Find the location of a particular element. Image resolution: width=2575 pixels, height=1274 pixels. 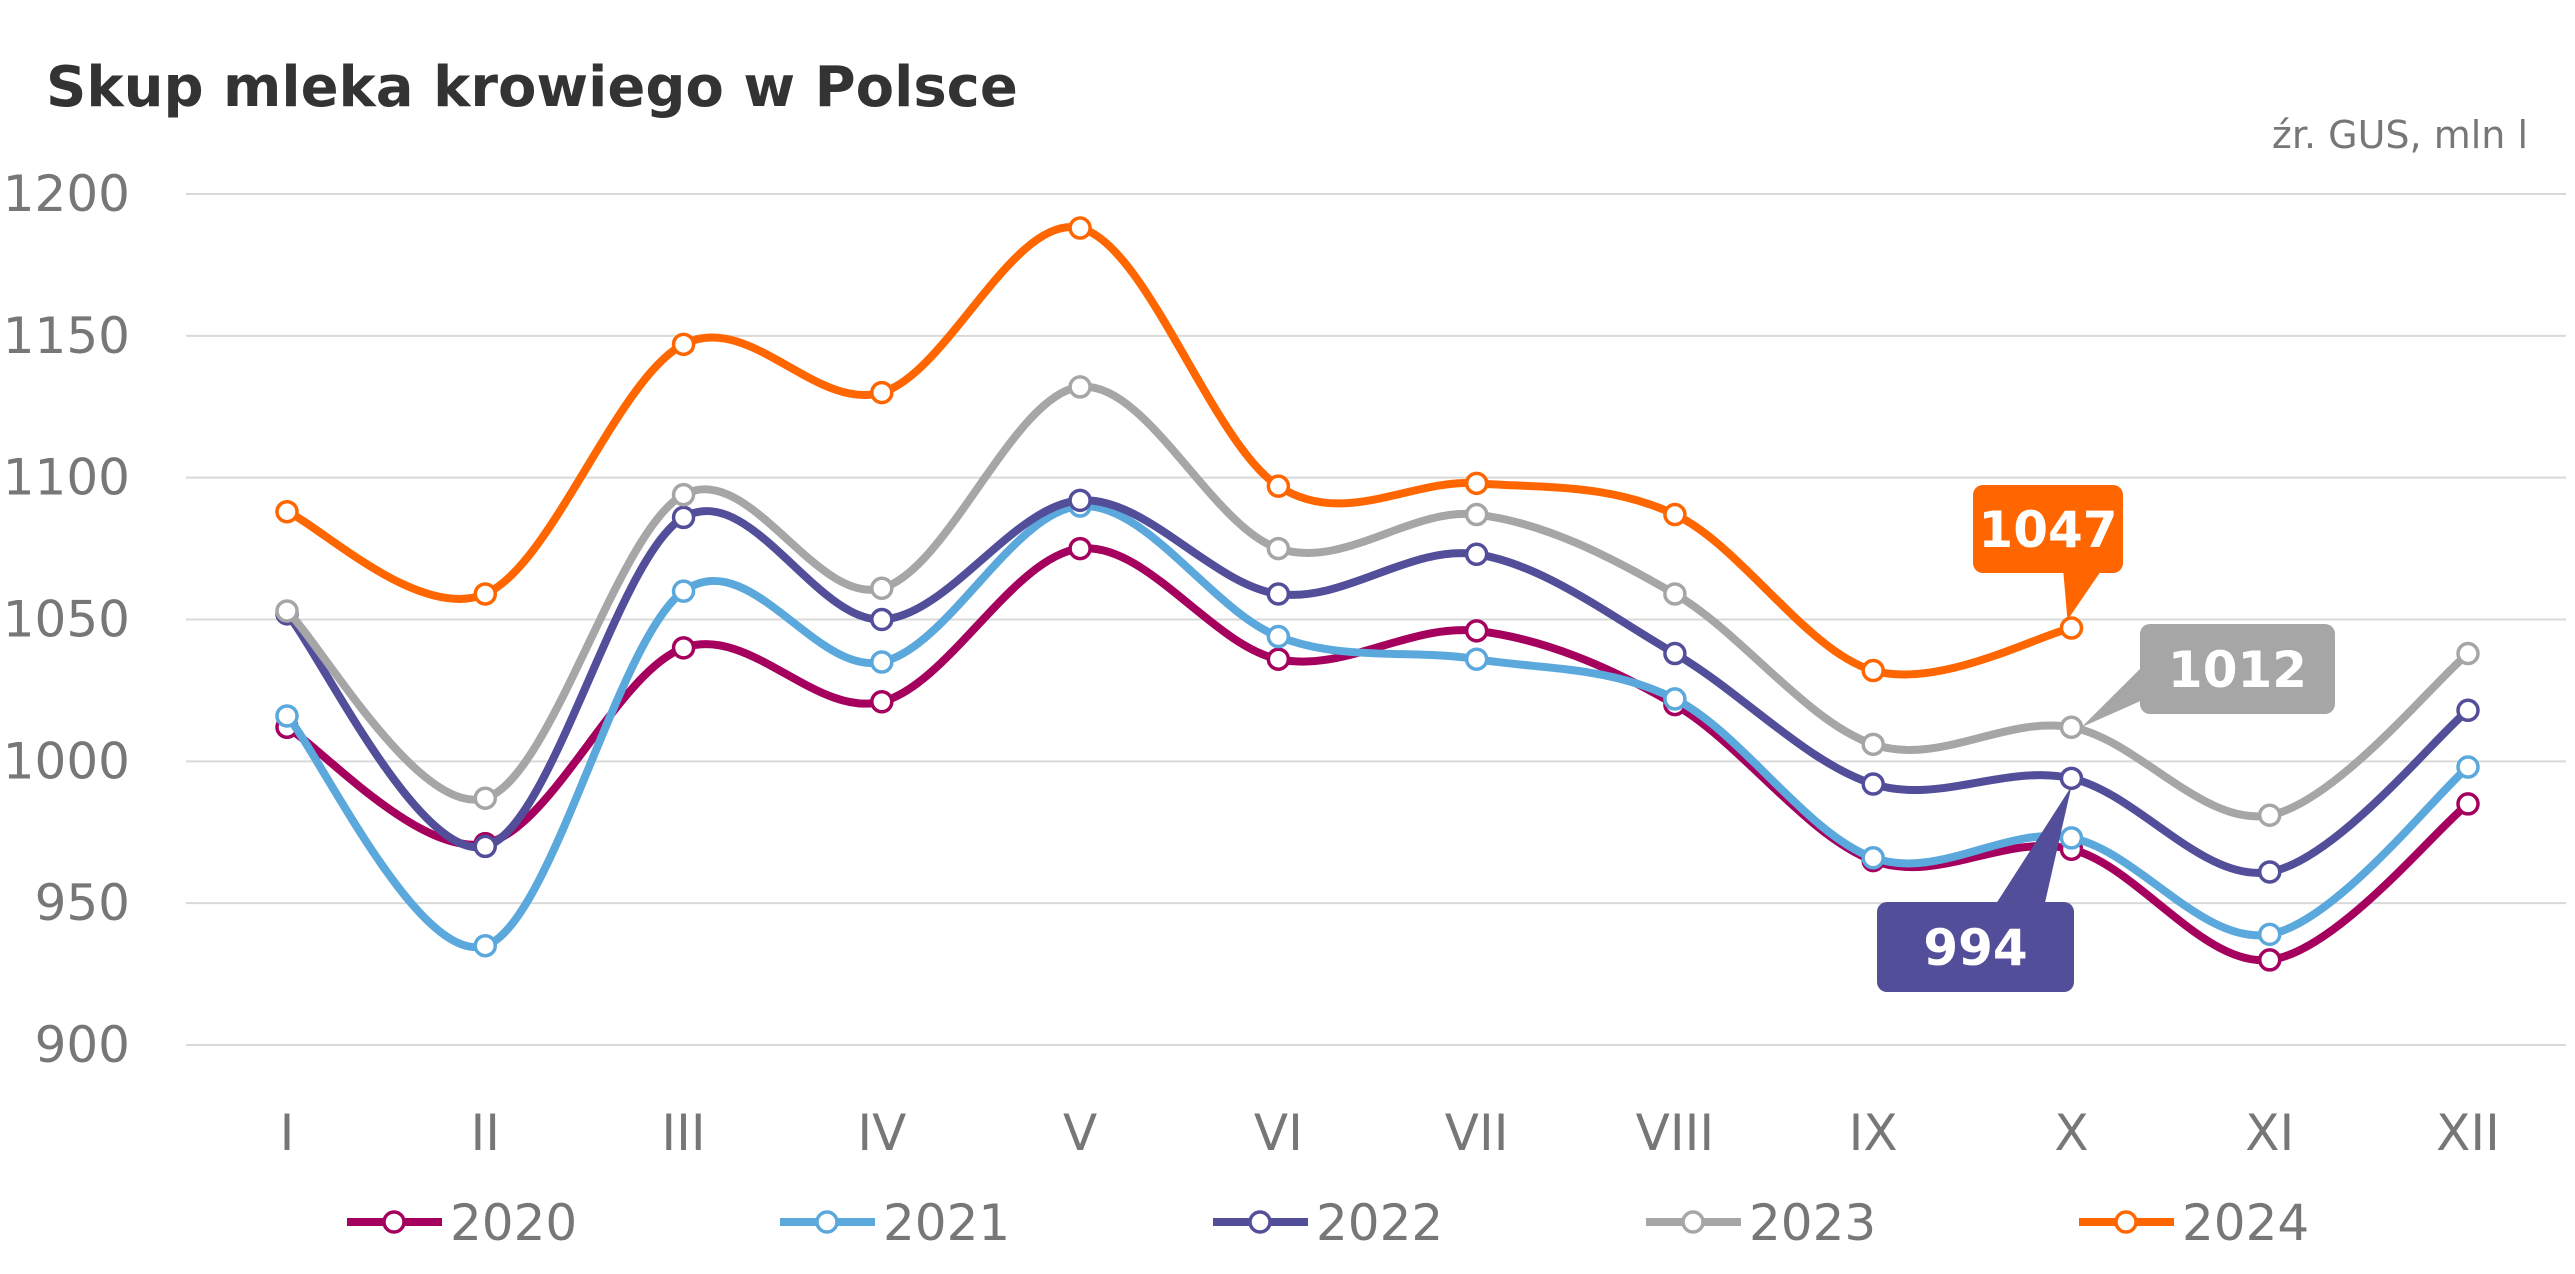

callout-label: 994 is located at coordinates (1975, 948).